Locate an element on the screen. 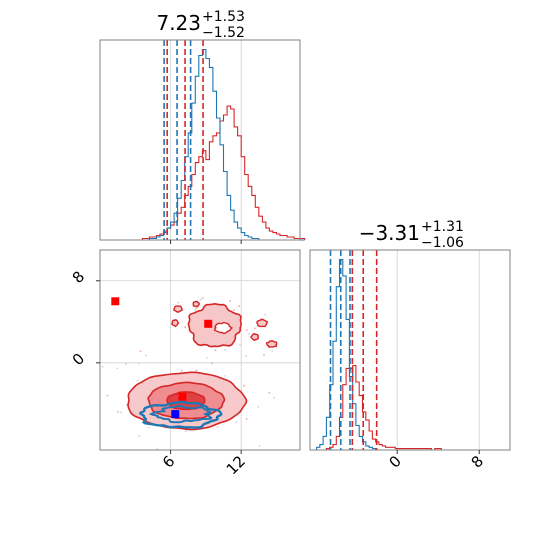  title-value-0: 7.23 is located at coordinates (178, 23).